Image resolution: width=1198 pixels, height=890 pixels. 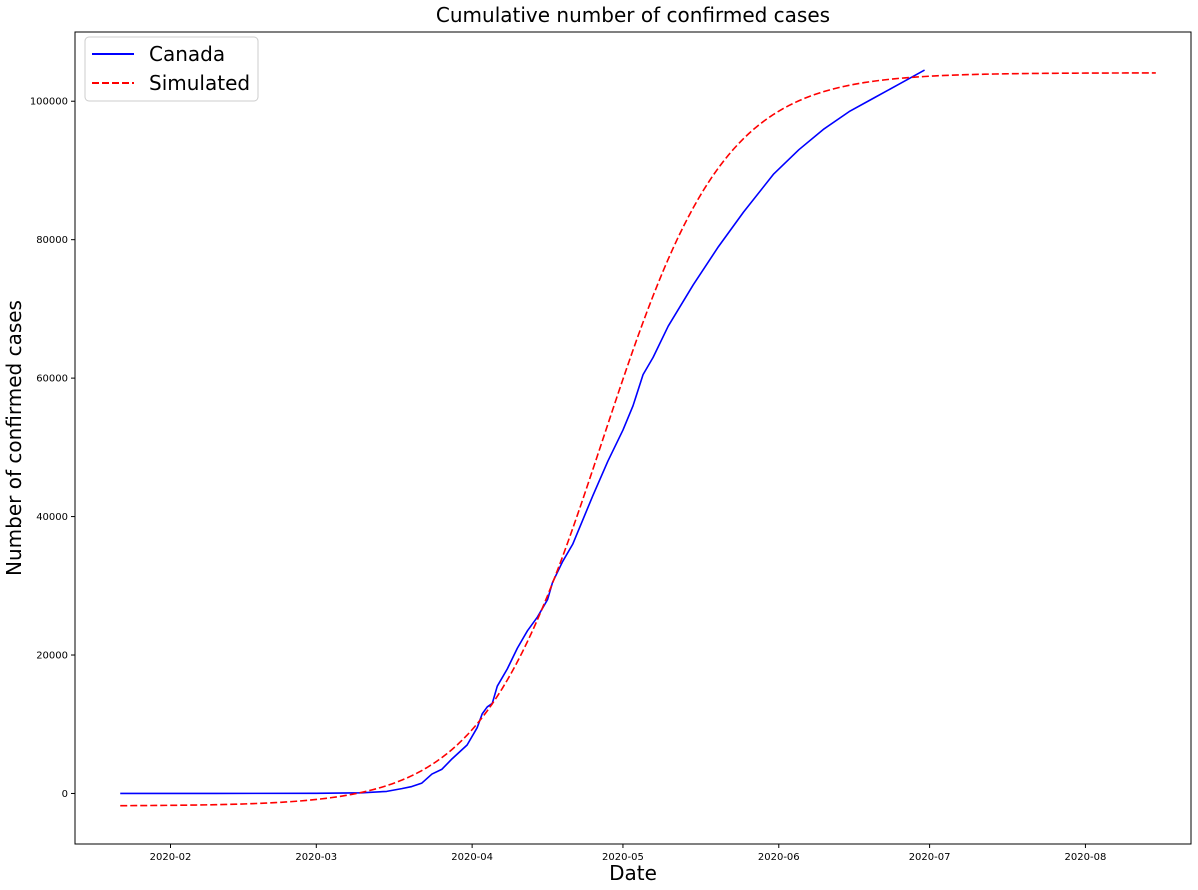 What do you see at coordinates (52, 379) in the screenshot?
I see `y-tick-label: 60000` at bounding box center [52, 379].